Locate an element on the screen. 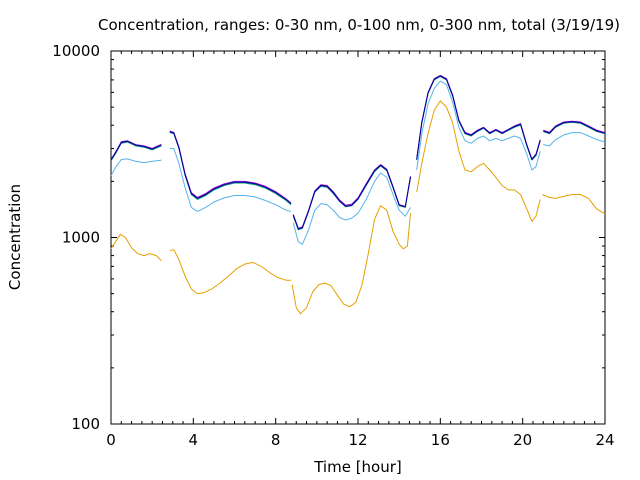 The width and height of the screenshot is (640, 480). x-axis-label: Time [hour] is located at coordinates (357, 467).